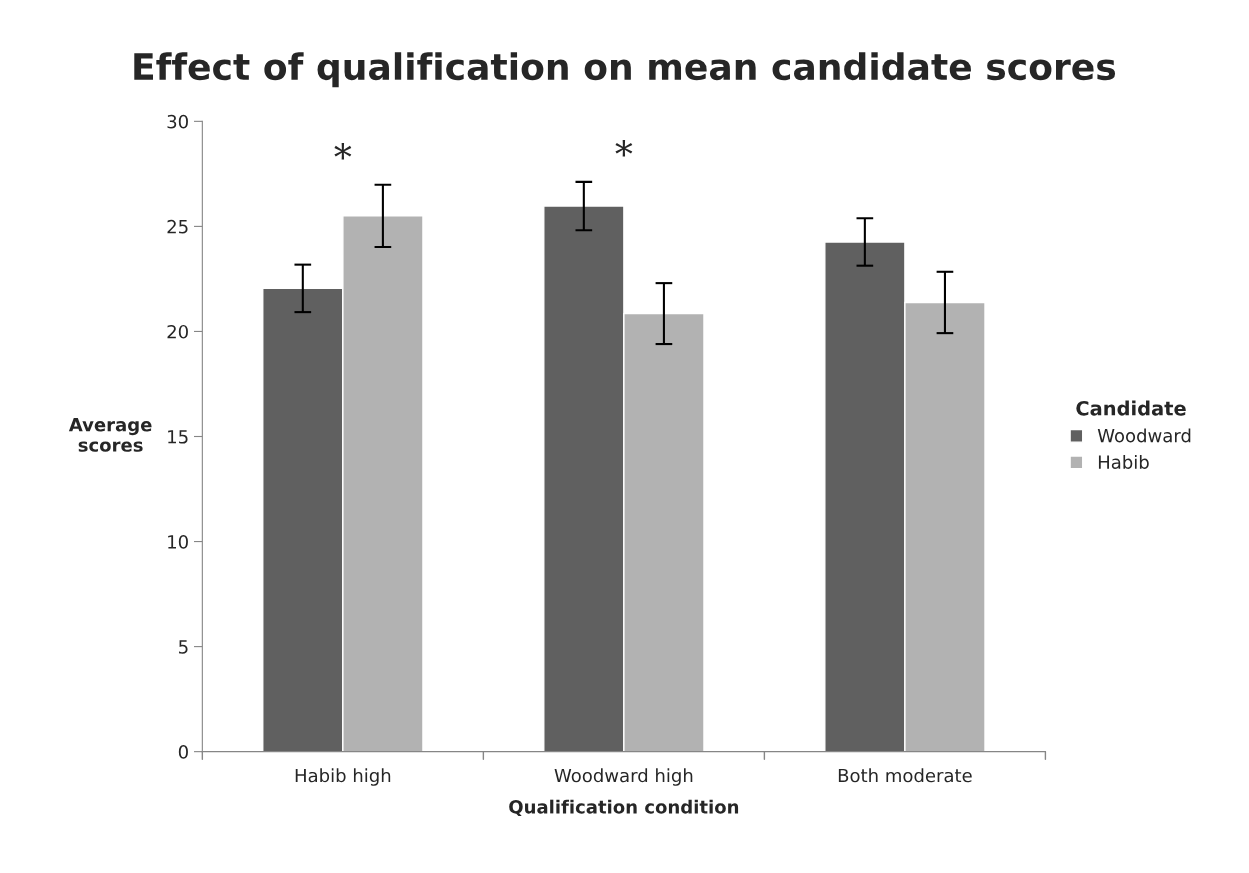  What do you see at coordinates (624, 808) in the screenshot?
I see `x-axis-title: Qualification condition` at bounding box center [624, 808].